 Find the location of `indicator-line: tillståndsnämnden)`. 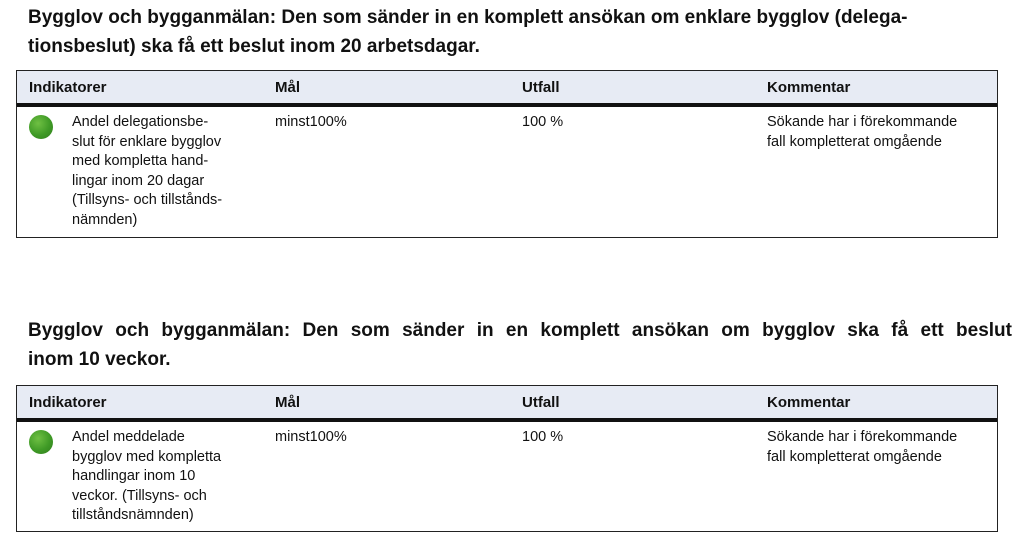

indicator-line: tillståndsnämnden) is located at coordinates (133, 515).